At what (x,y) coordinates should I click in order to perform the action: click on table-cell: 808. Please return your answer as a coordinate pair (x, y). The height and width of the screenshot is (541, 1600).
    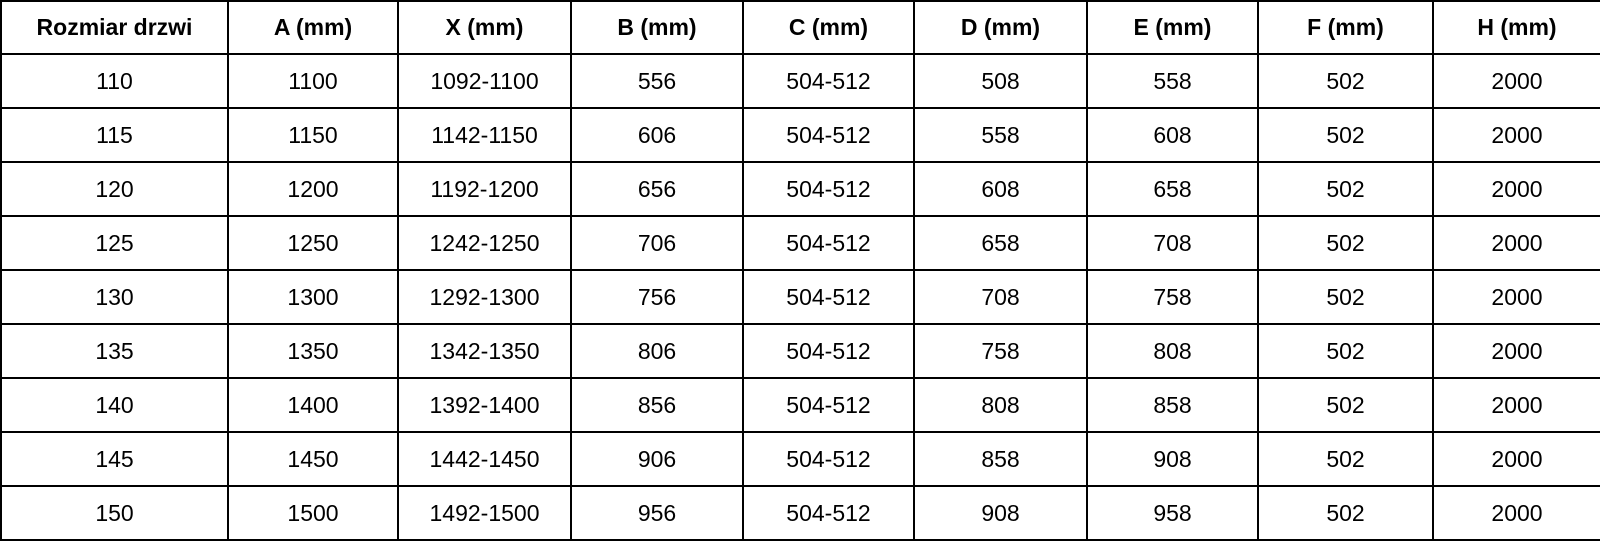
    Looking at the image, I should click on (1000, 405).